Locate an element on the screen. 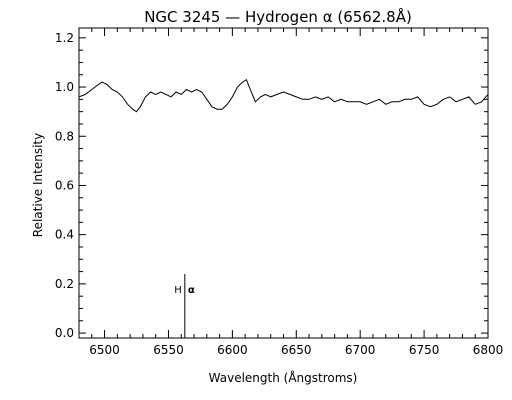 The image size is (512, 400). x-tick-label: 6600 is located at coordinates (232, 350).